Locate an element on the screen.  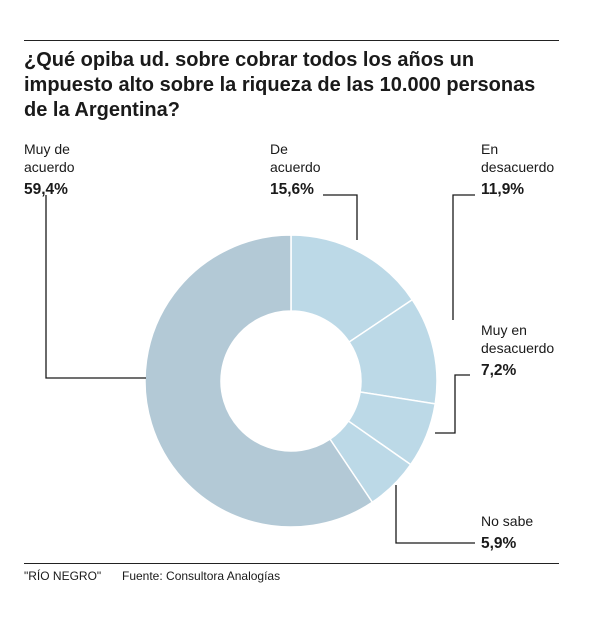
slice-label-muy-de-acuerdo-line-1: Muy de is located at coordinates (47, 149).